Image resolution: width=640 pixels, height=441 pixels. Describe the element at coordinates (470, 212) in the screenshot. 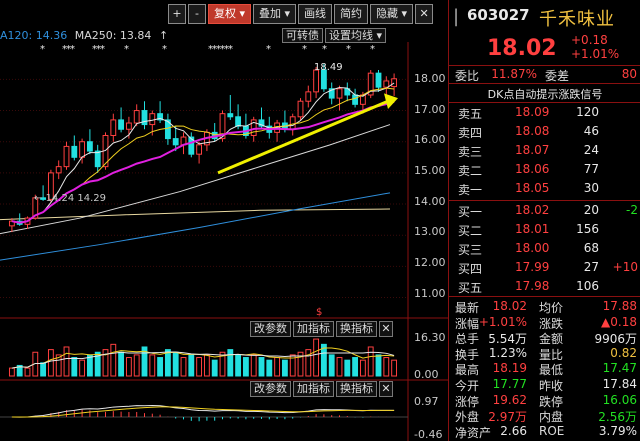

I see `bid-level-label: 买一` at that location.